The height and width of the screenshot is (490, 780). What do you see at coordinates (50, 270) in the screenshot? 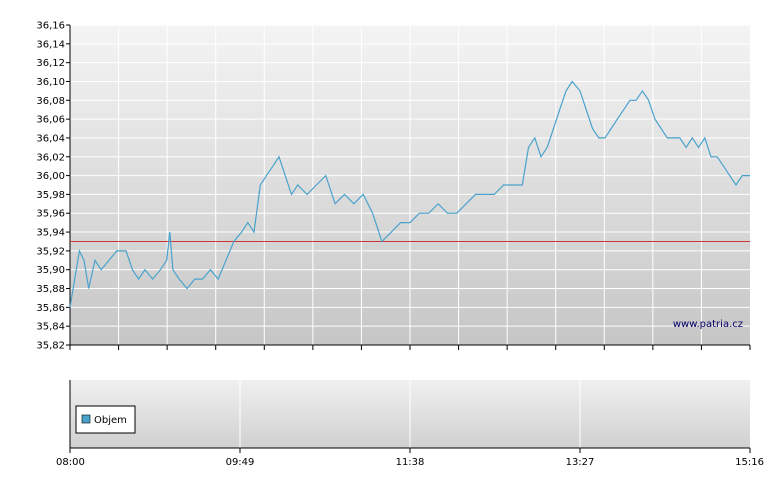
I see `y-tick-label: 35,90` at bounding box center [50, 270].